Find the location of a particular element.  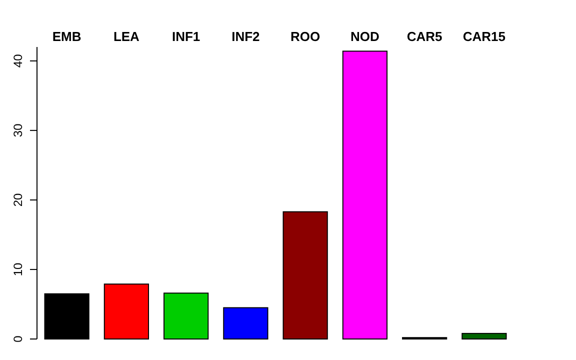

x-tick-label: ROO is located at coordinates (305, 36).